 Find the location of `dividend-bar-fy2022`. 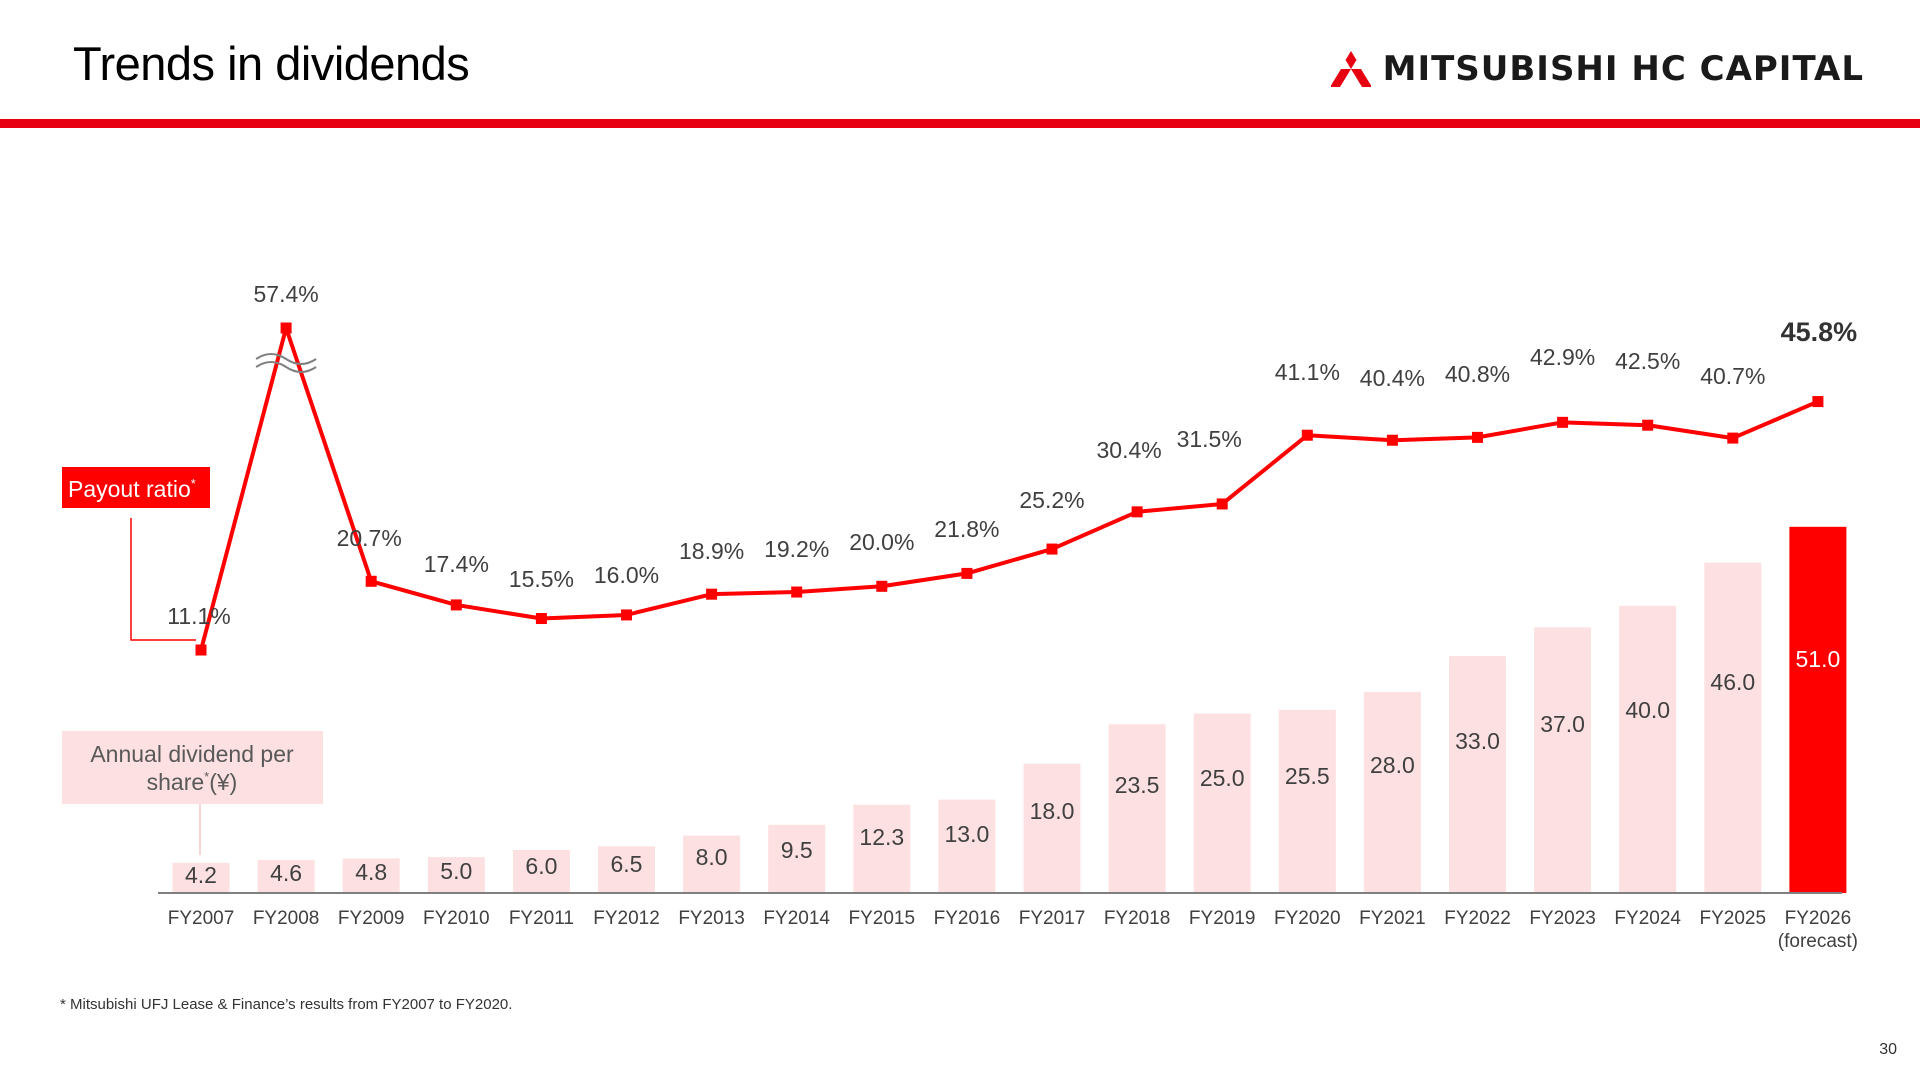

dividend-bar-fy2022 is located at coordinates (1477, 774).